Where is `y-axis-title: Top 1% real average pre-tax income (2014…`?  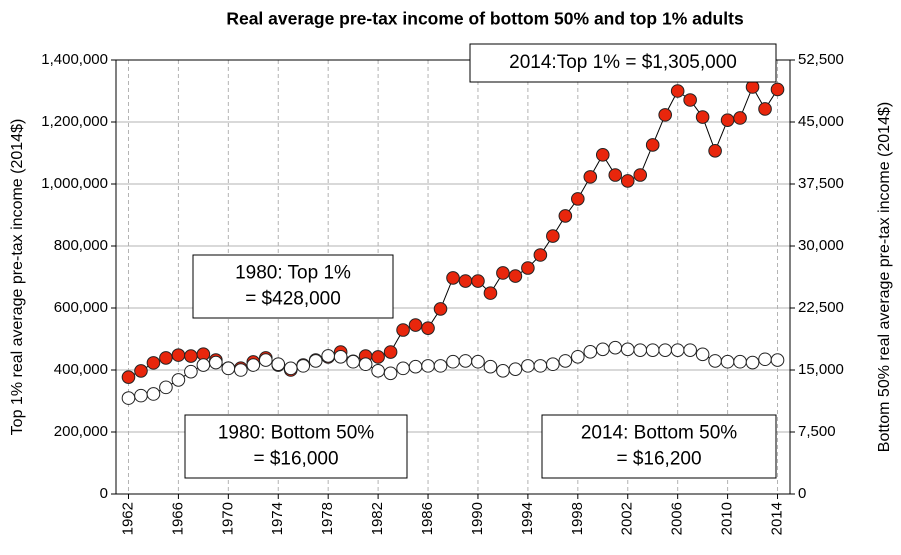
y-axis-title: Top 1% real average pre-tax income (2014… is located at coordinates (17, 277).